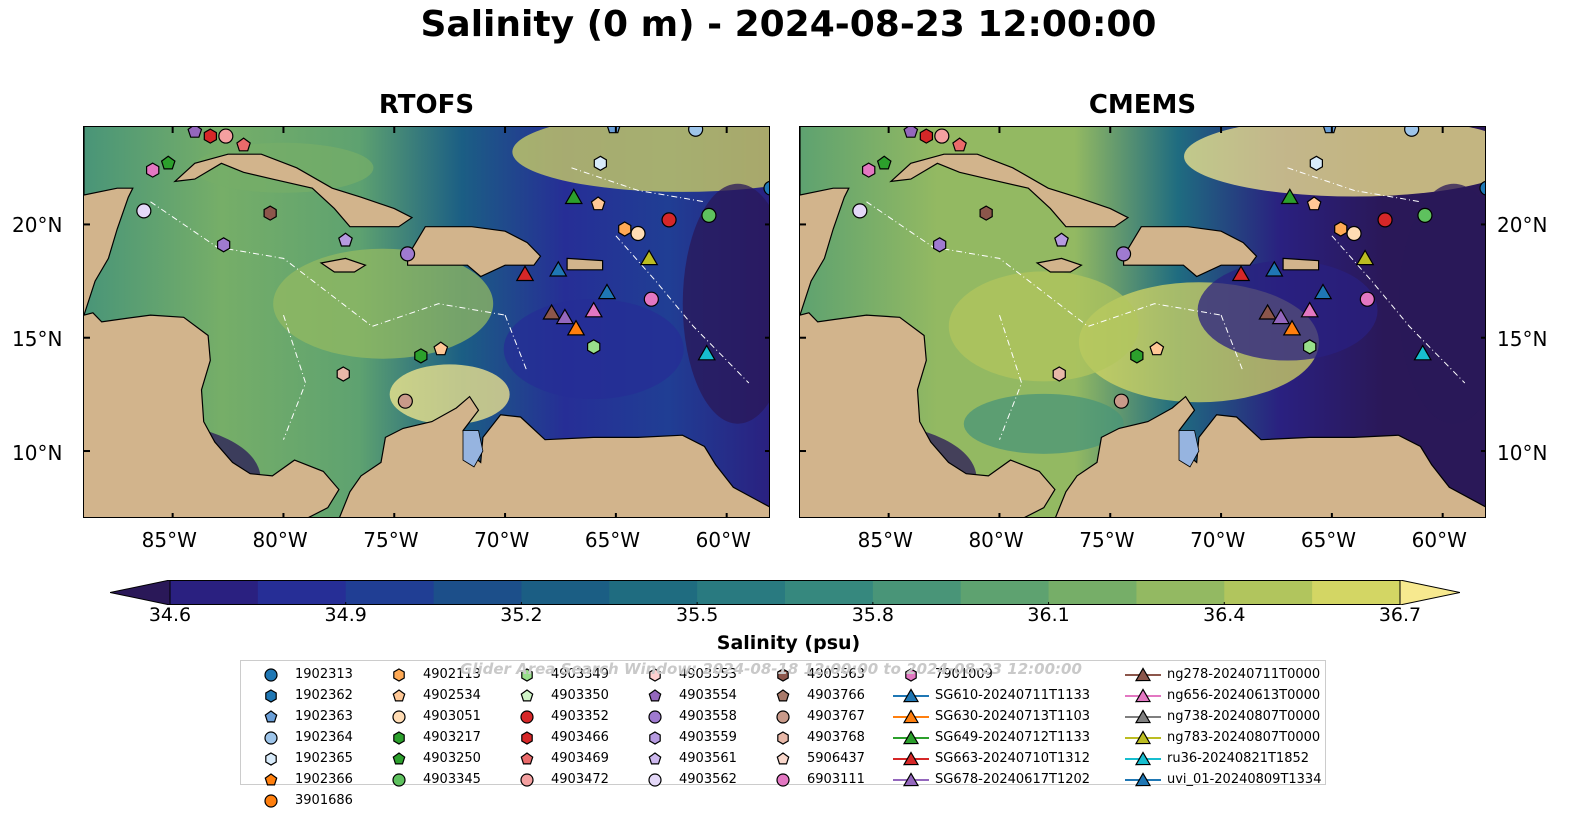  Describe the element at coordinates (1238, 758) in the screenshot. I see `legend-label: ru36-20240821T1852` at that location.